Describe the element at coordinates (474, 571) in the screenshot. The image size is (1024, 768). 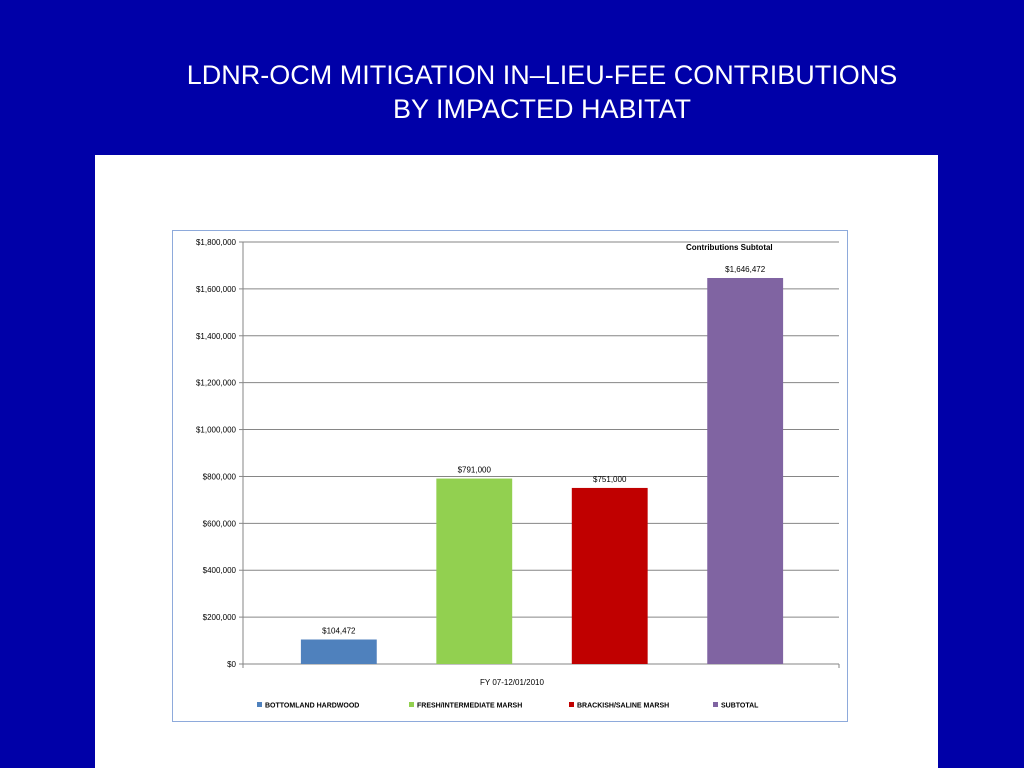
I see `bar-fresh-intermediate-marsh` at that location.